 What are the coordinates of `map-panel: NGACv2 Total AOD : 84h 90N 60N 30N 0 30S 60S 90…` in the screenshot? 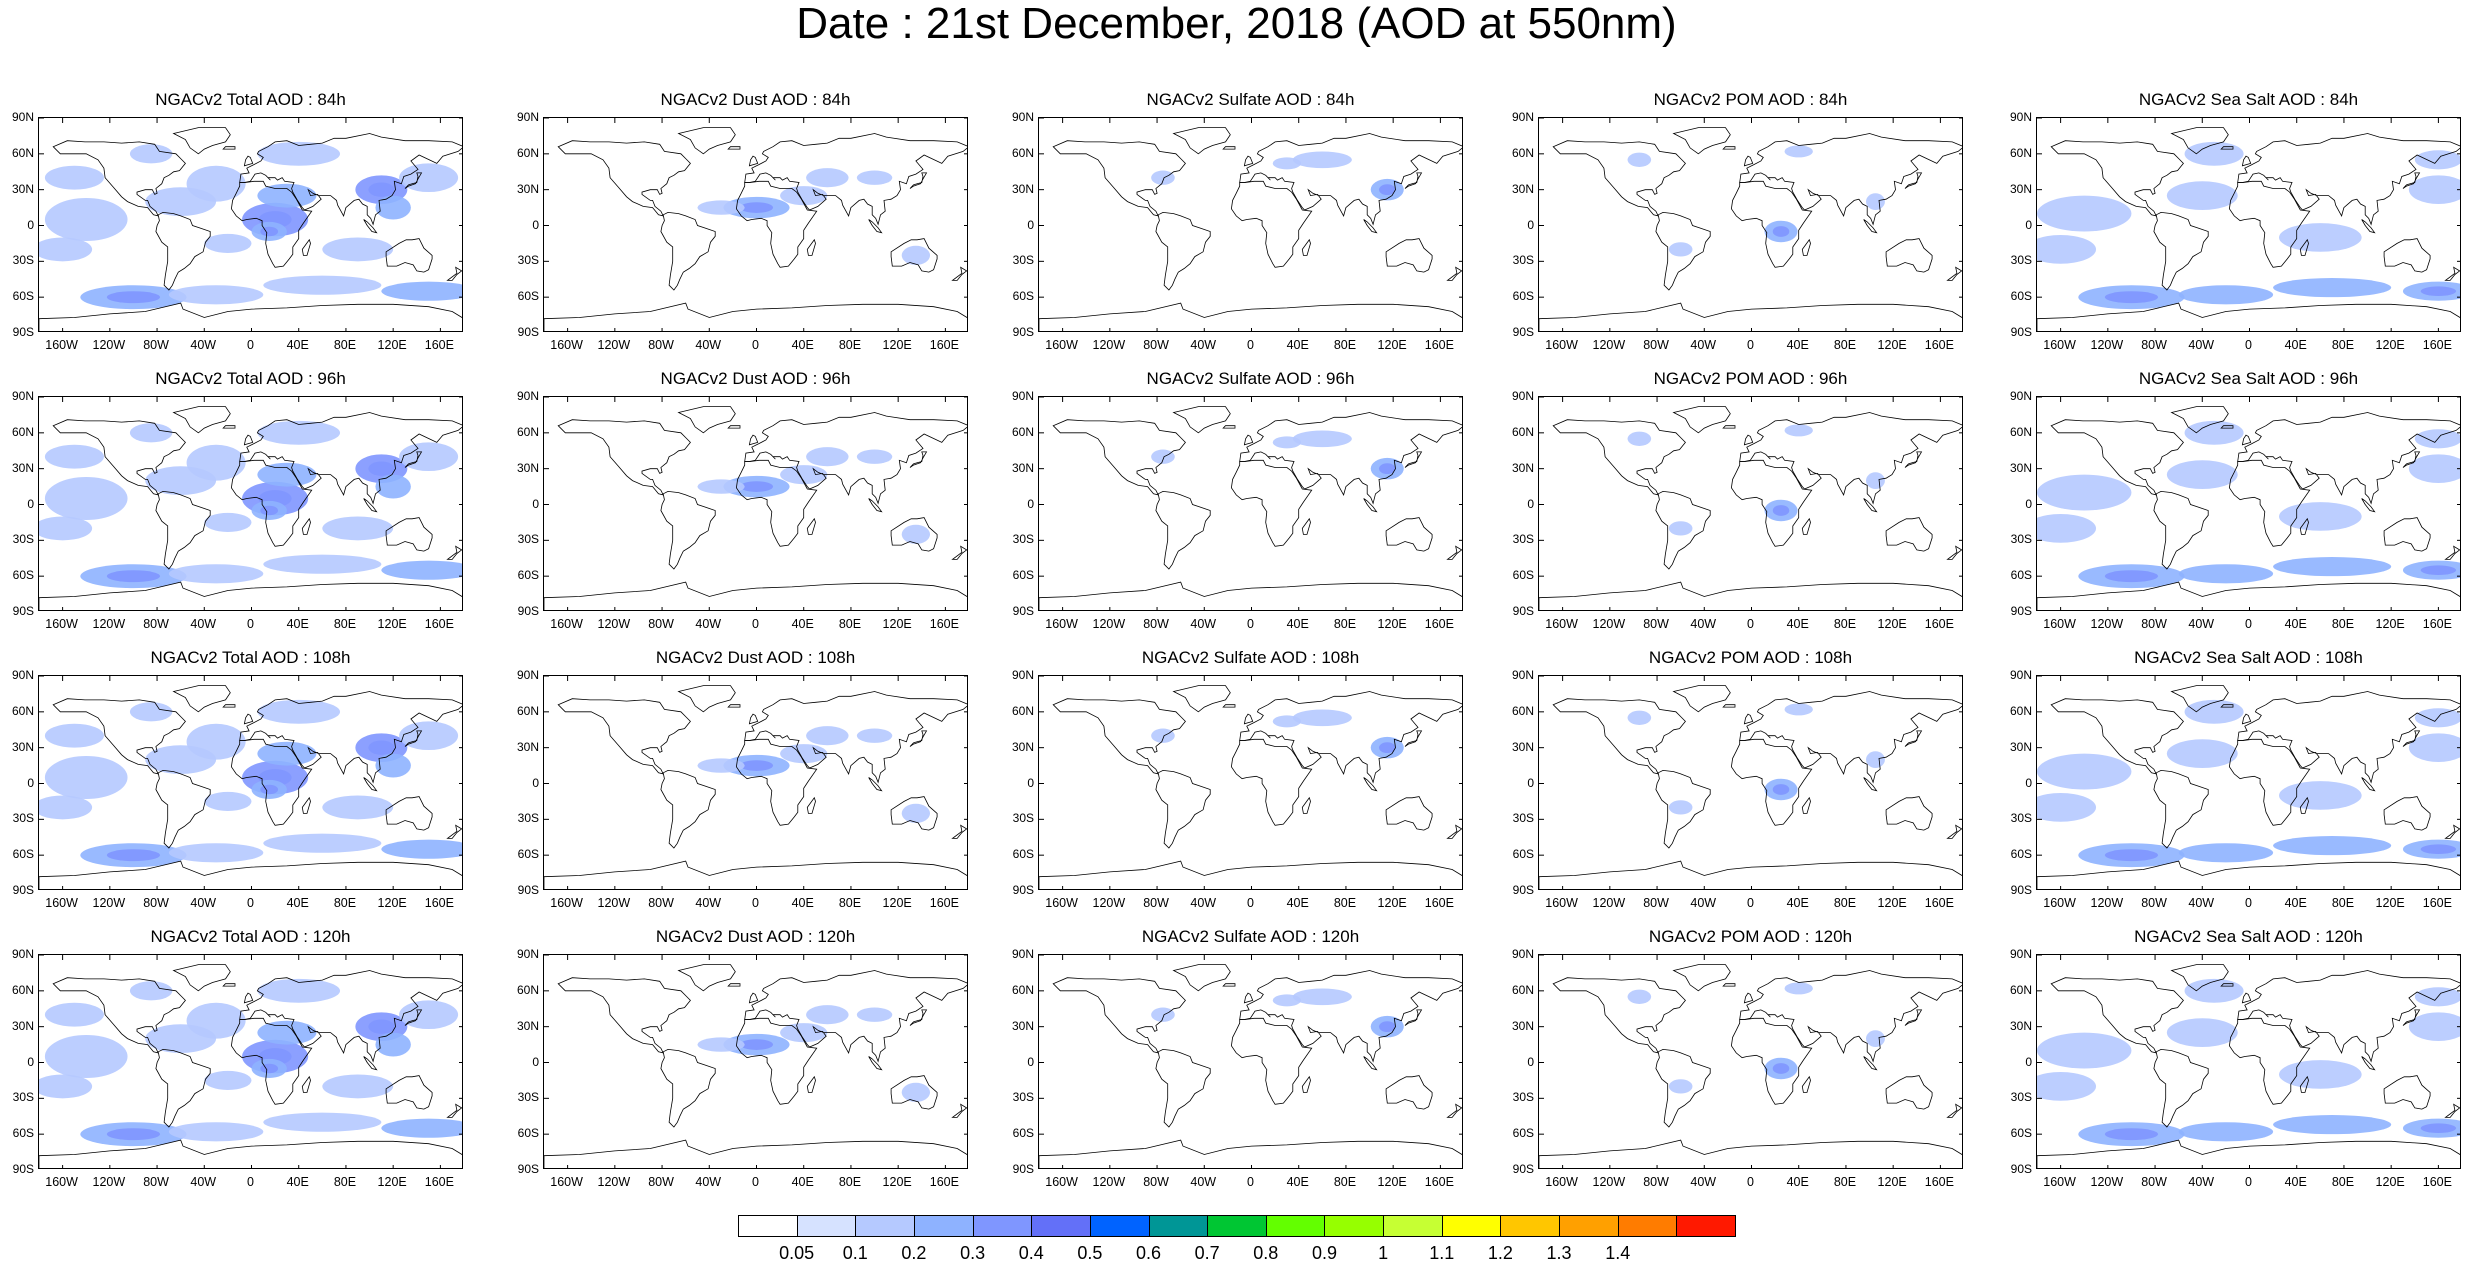 It's located at (250, 176).